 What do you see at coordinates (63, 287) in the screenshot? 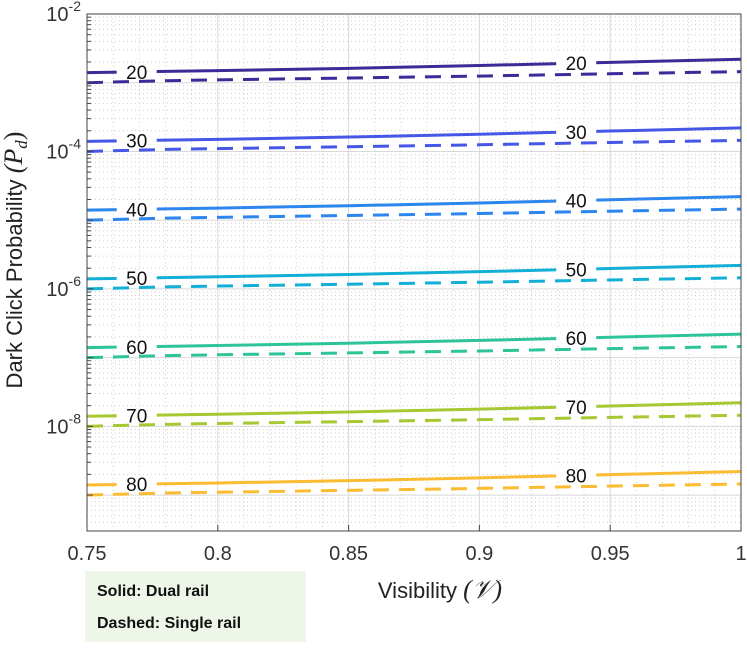
I see `y-tick-label: 10⁻⁶` at bounding box center [63, 287].